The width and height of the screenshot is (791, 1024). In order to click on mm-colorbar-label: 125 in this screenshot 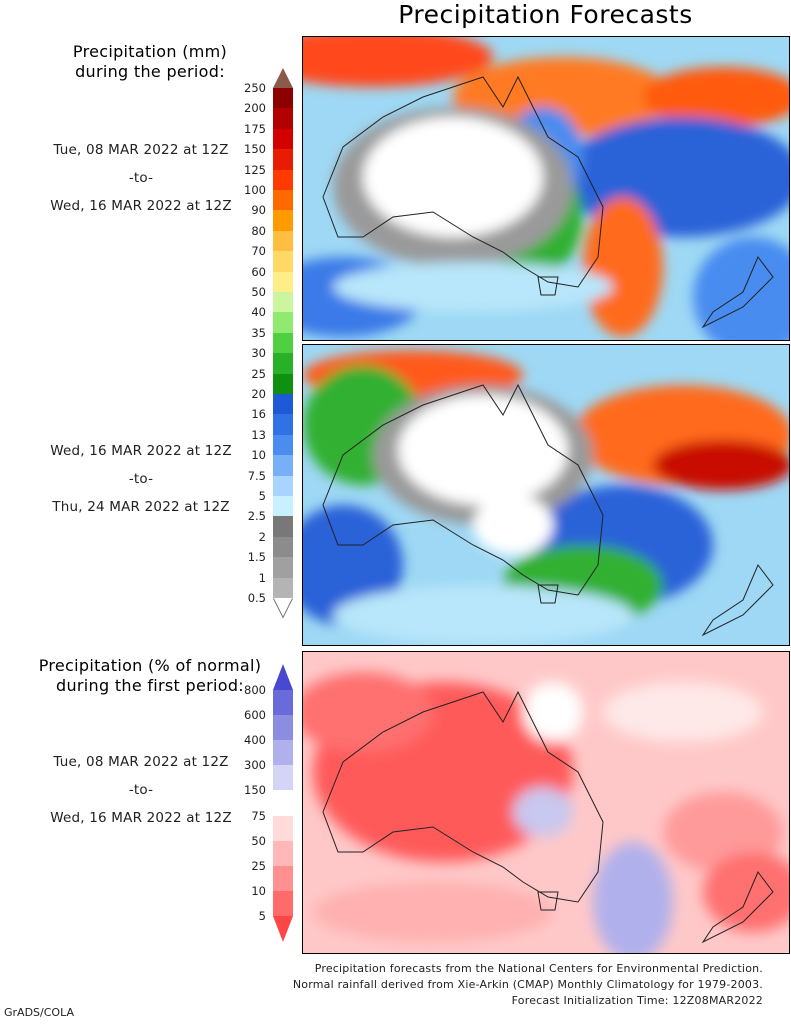, I will do `click(255, 169)`.